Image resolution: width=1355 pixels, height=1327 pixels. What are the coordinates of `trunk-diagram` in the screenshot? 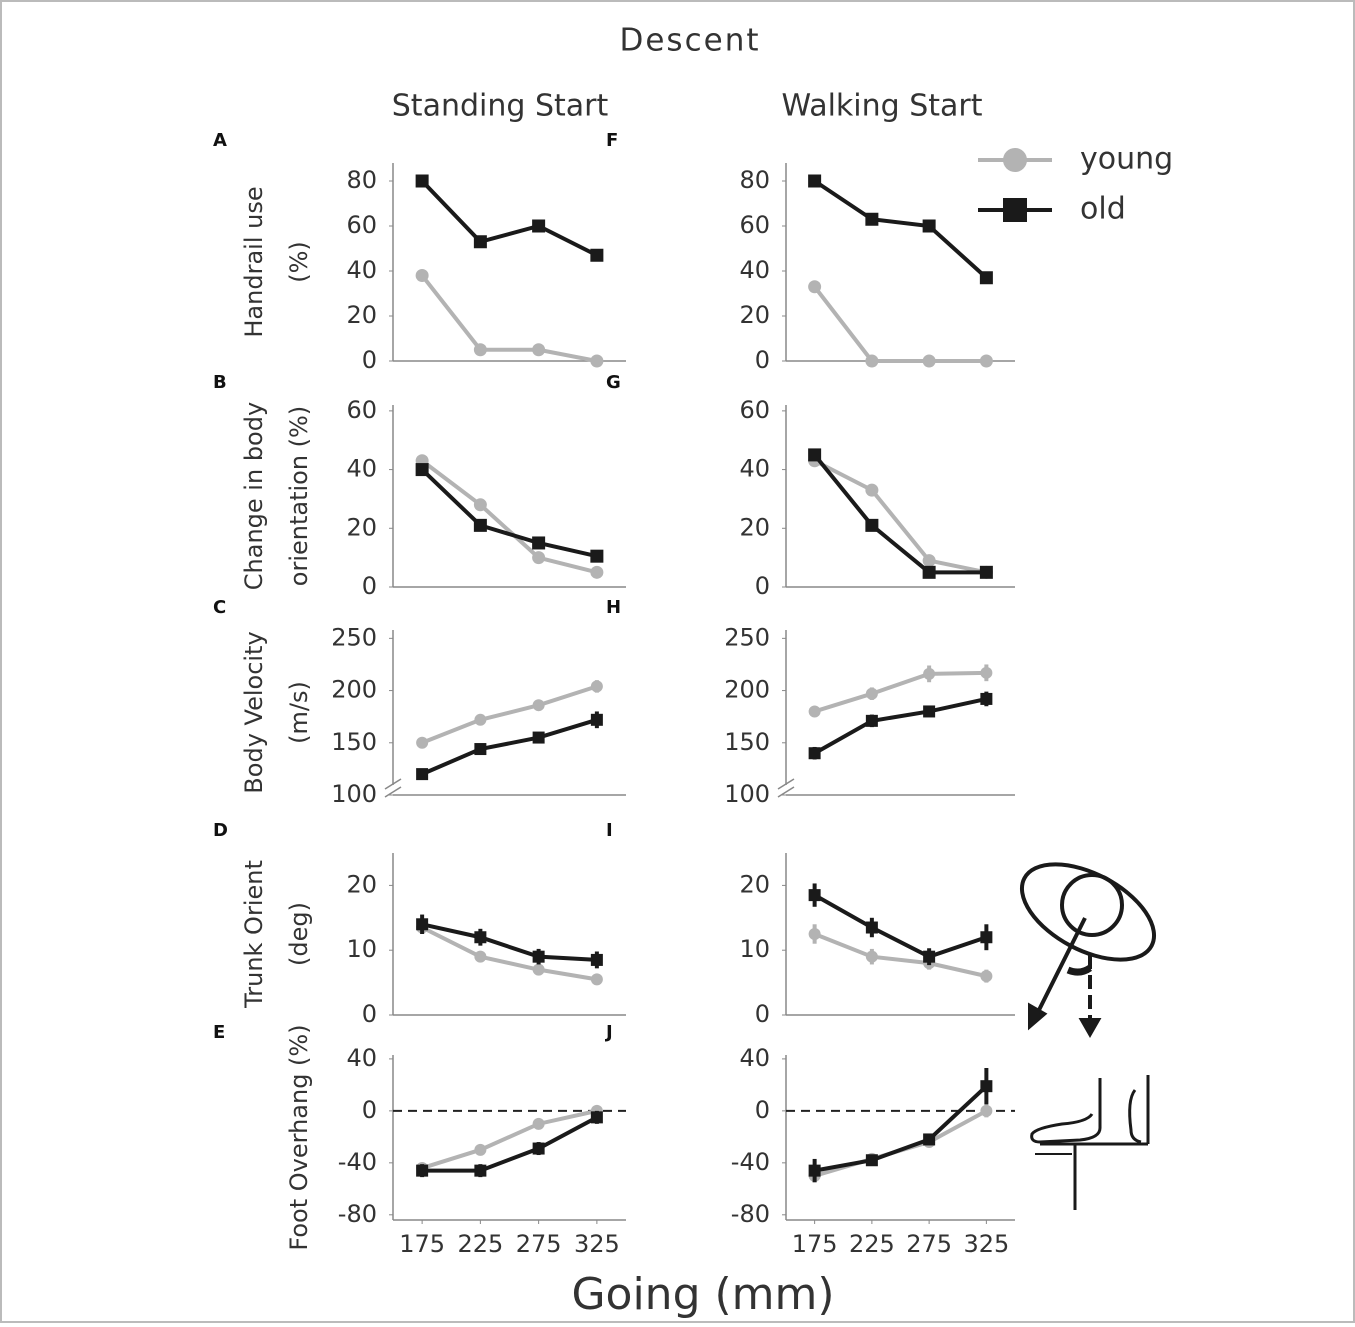 It's located at (1088, 950).